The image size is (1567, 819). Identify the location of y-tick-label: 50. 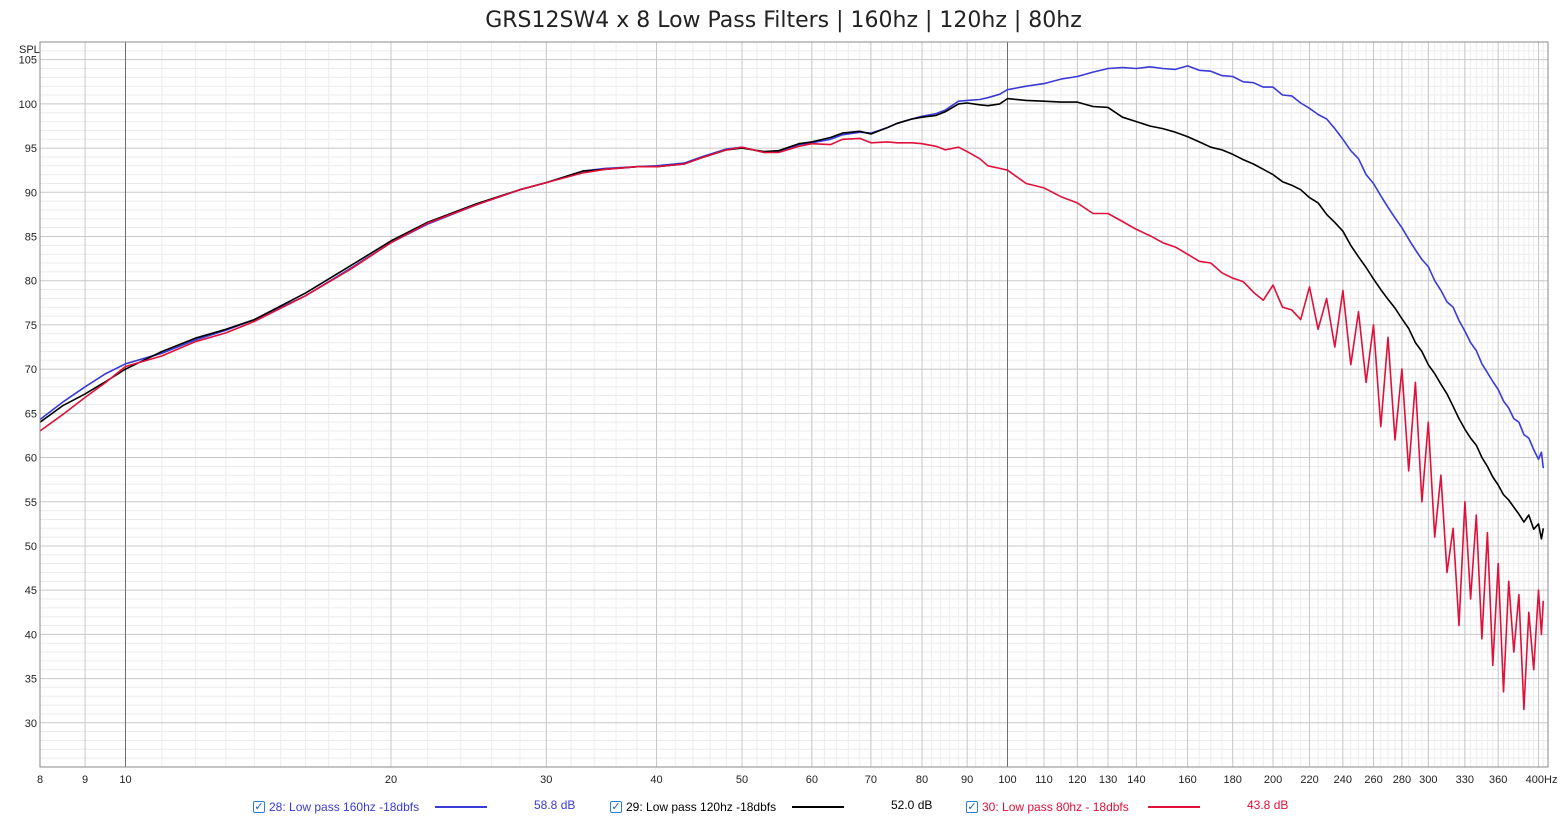
(31, 547).